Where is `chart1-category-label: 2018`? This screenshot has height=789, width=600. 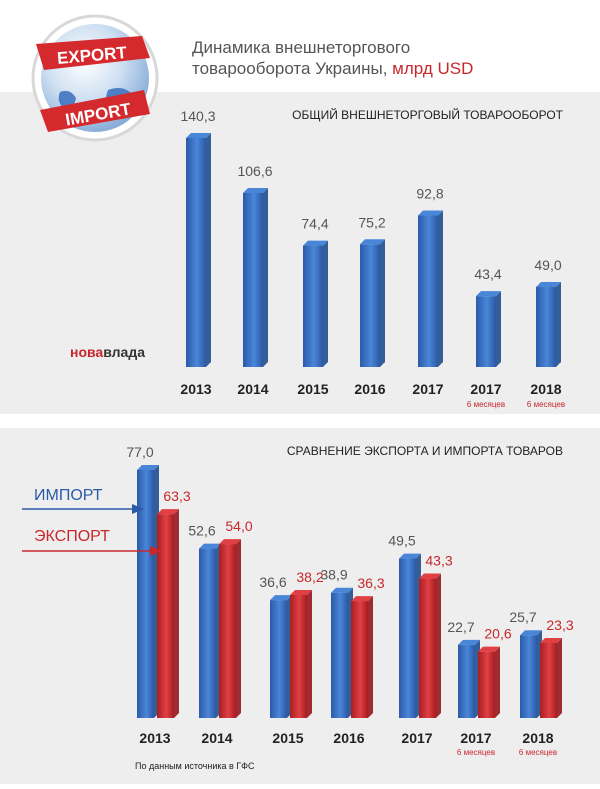 chart1-category-label: 2018 is located at coordinates (545, 389).